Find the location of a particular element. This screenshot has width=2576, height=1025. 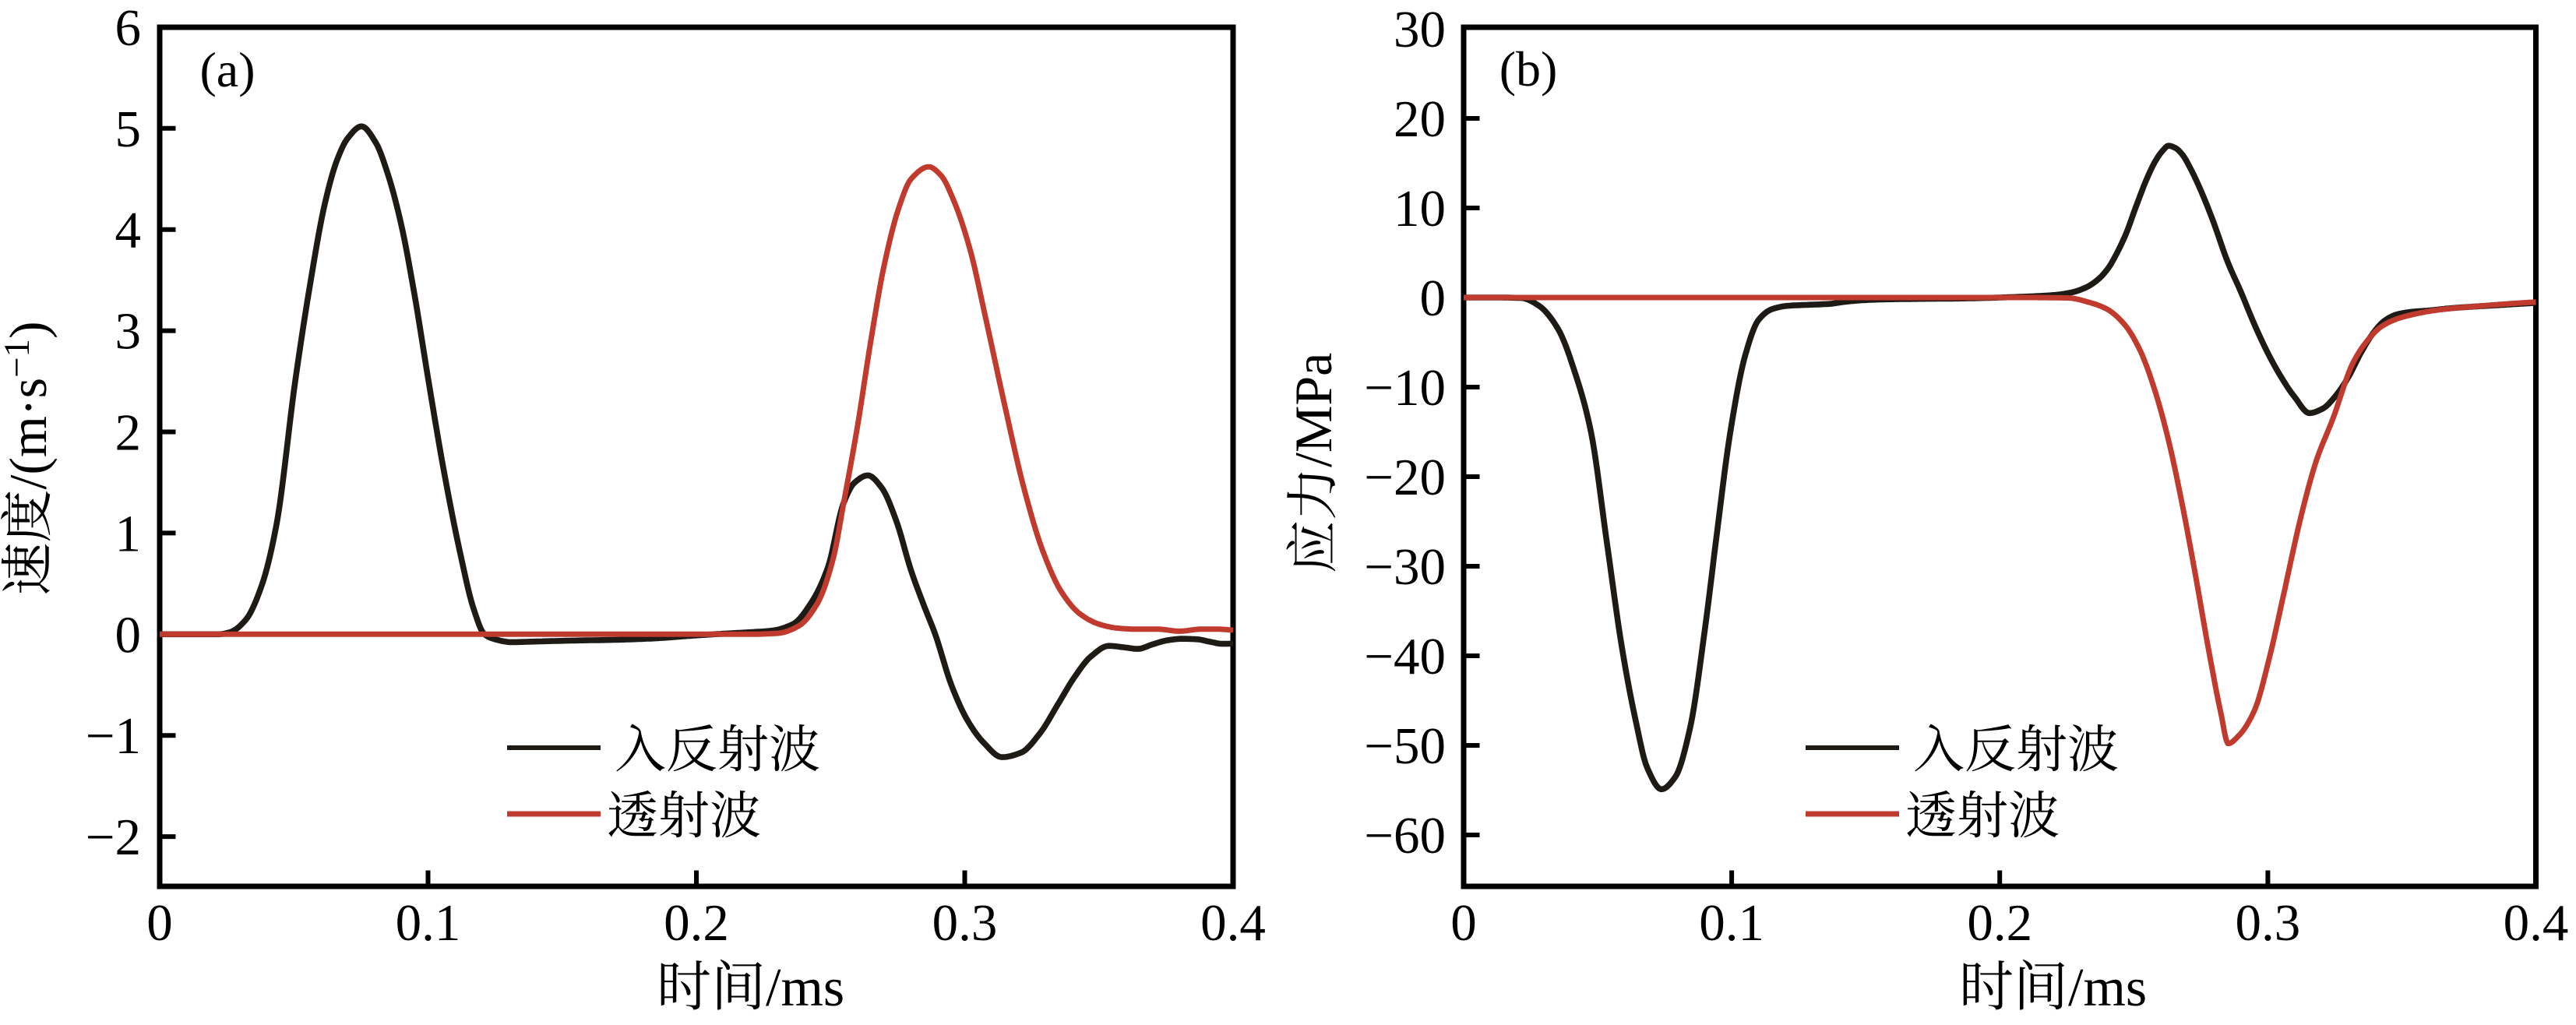

svg-text: −50 is located at coordinates (1405, 746).